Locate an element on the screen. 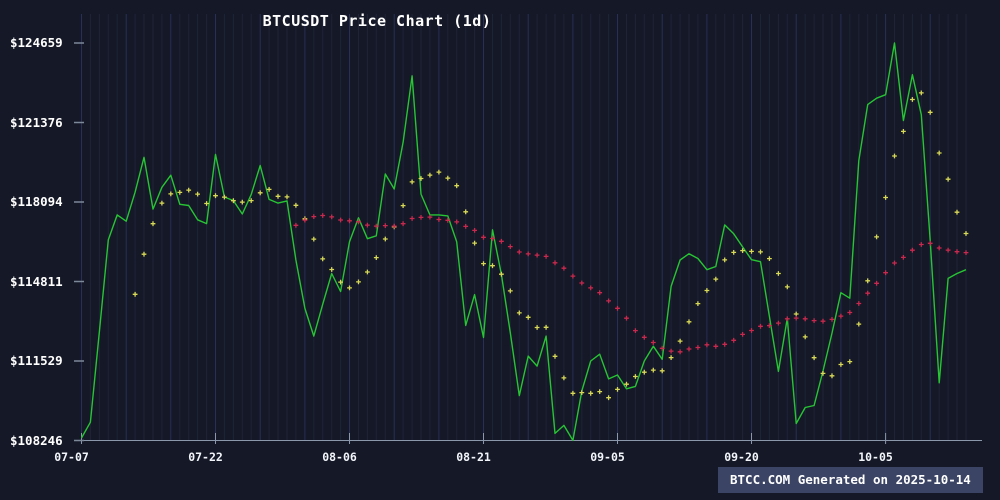 Image resolution: width=1000 pixels, height=500 pixels. y-axis-label: $118094 is located at coordinates (36, 201).